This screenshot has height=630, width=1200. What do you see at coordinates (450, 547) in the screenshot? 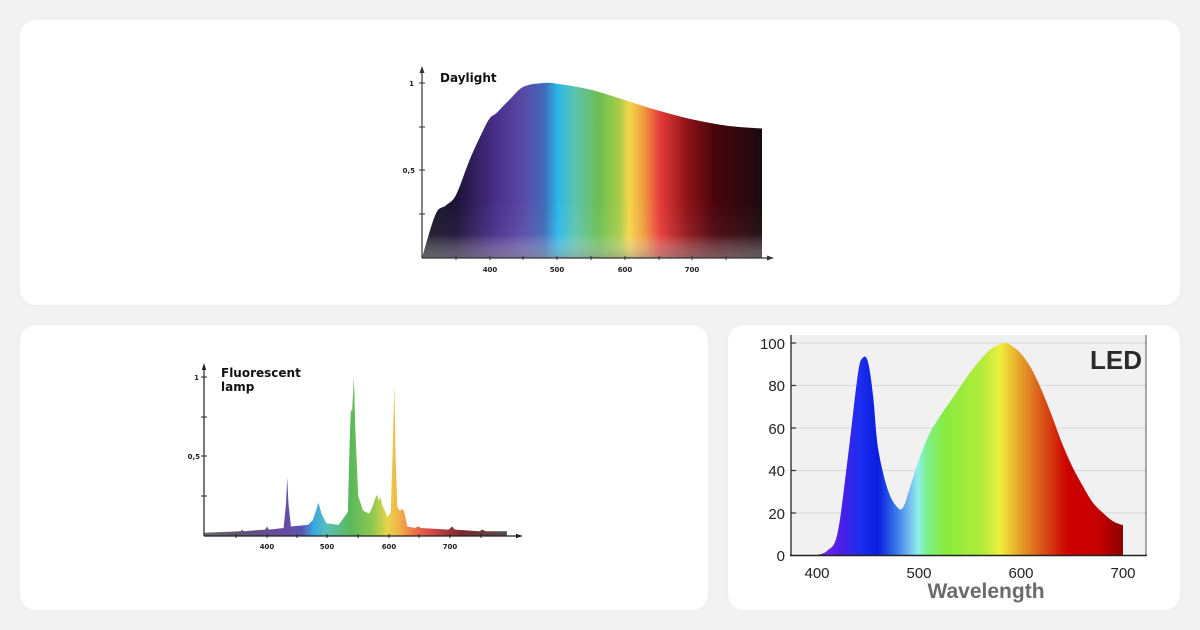
I see `fluorescent-xtick-700: 700` at bounding box center [450, 547].